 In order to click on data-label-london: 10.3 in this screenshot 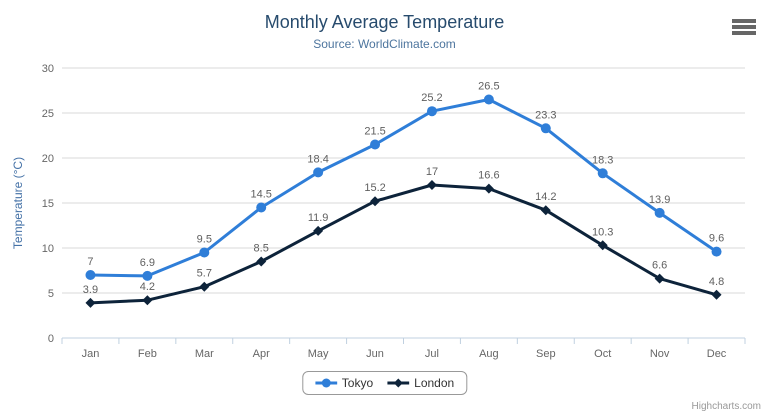, I will do `click(602, 232)`.